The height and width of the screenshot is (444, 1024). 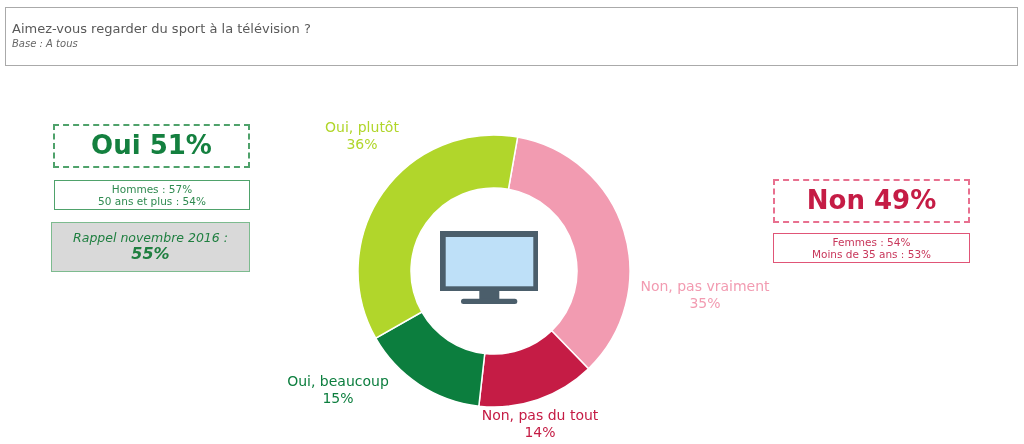 What do you see at coordinates (150, 237) in the screenshot?
I see `text: Rappel novembre 2016 :` at bounding box center [150, 237].